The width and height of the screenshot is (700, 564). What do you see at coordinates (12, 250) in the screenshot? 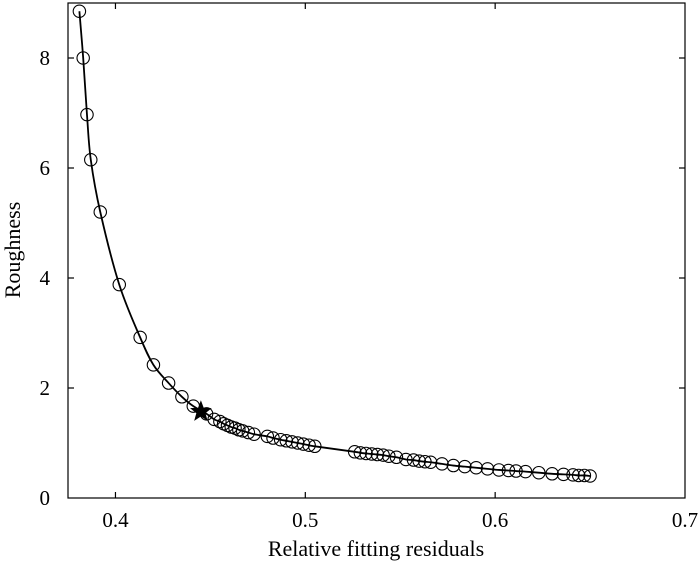
I see `y-axis-label: Roughness` at bounding box center [12, 250].